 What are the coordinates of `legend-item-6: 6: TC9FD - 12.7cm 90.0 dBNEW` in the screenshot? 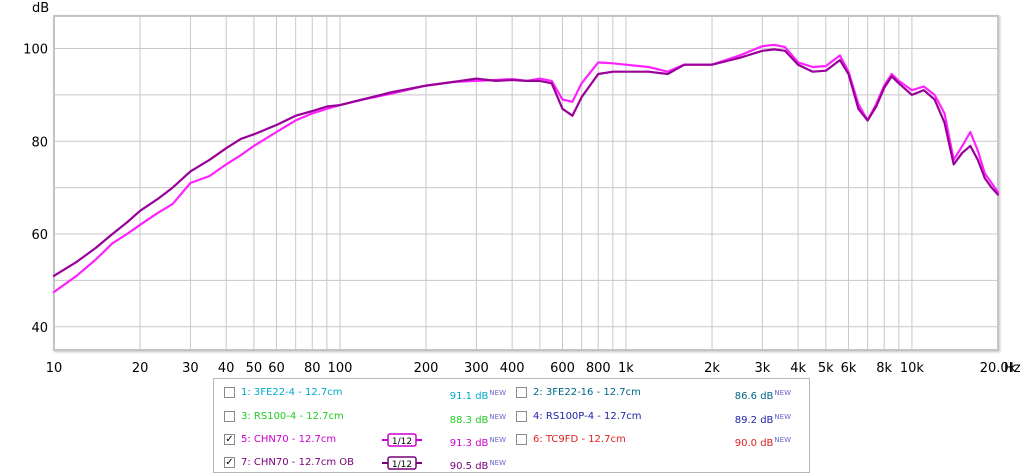 It's located at (656, 441).